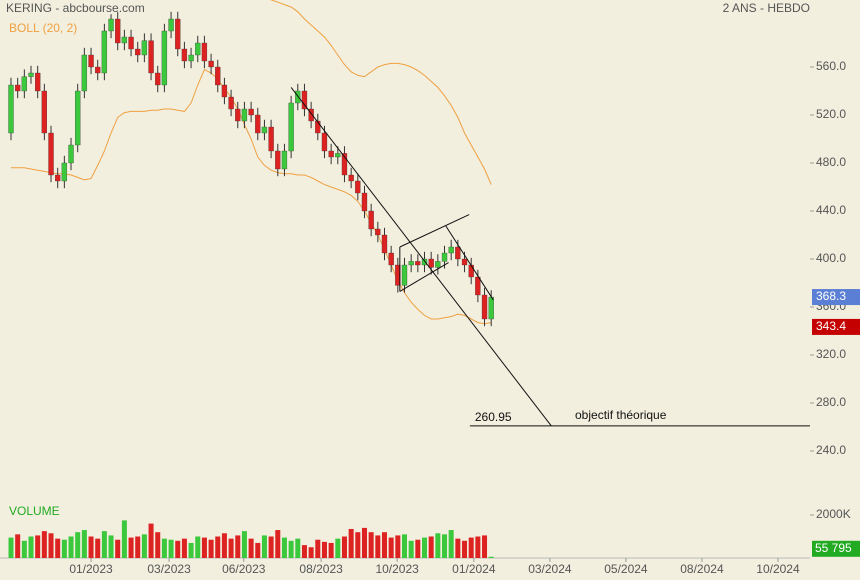  What do you see at coordinates (831, 296) in the screenshot?
I see `price-tag-label: 368.3` at bounding box center [831, 296].